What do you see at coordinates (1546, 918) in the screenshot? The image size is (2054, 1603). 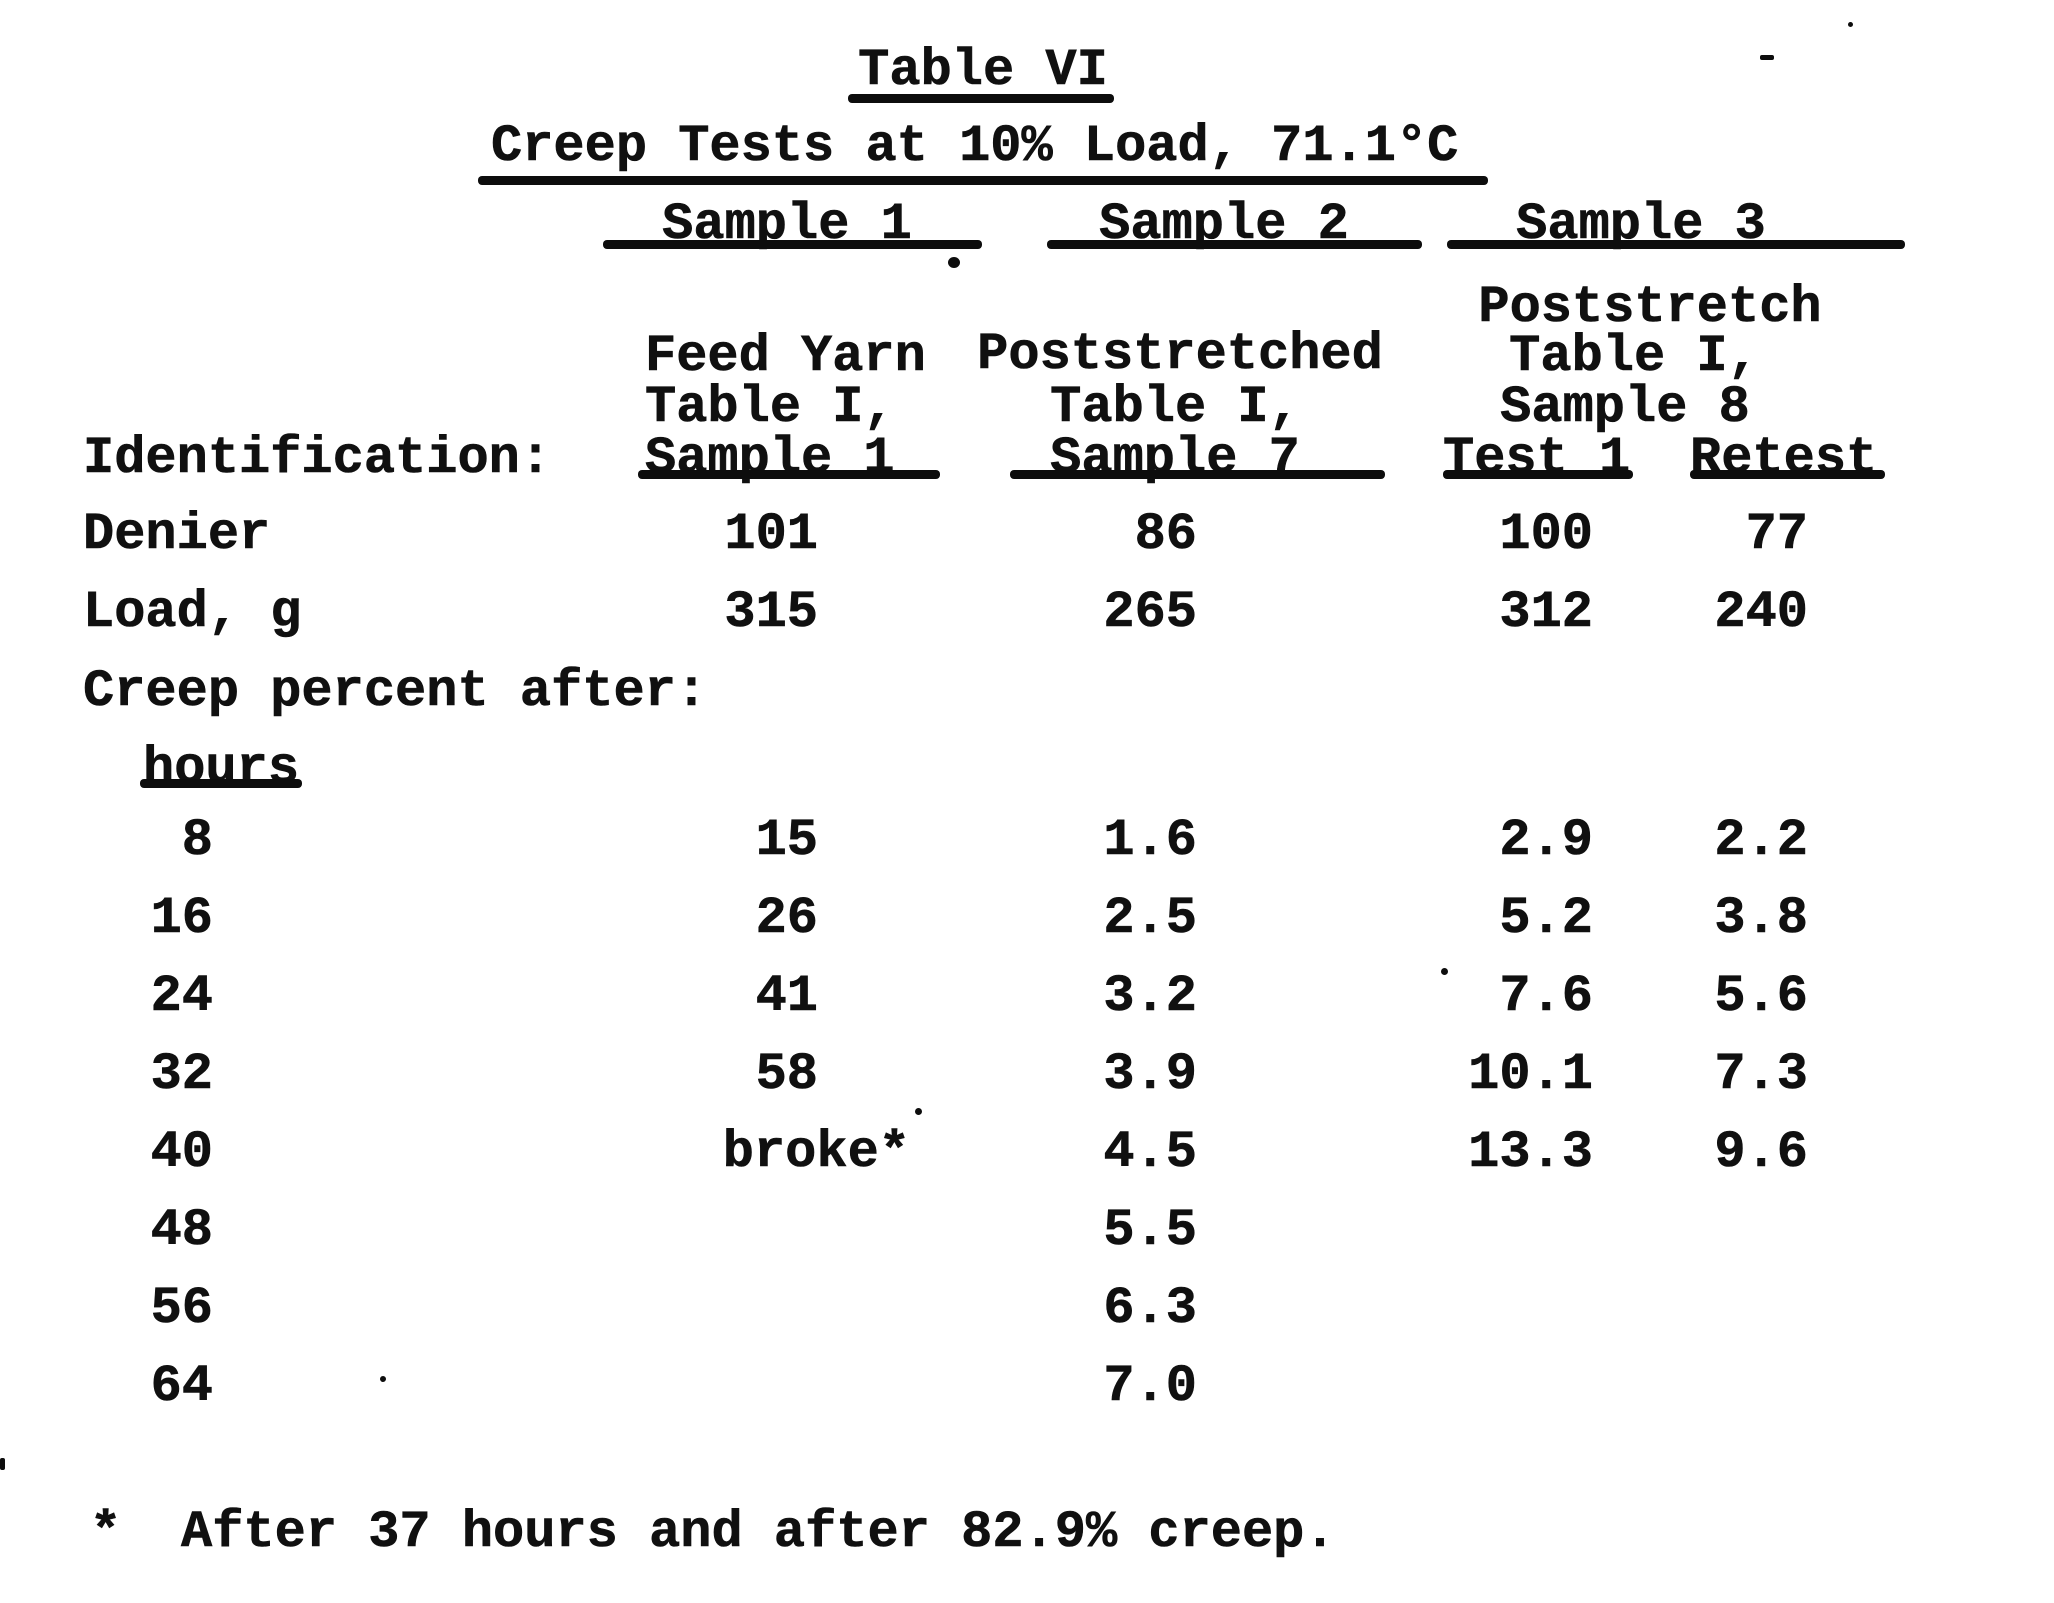 I see `creep-test1-value: 5.2` at bounding box center [1546, 918].